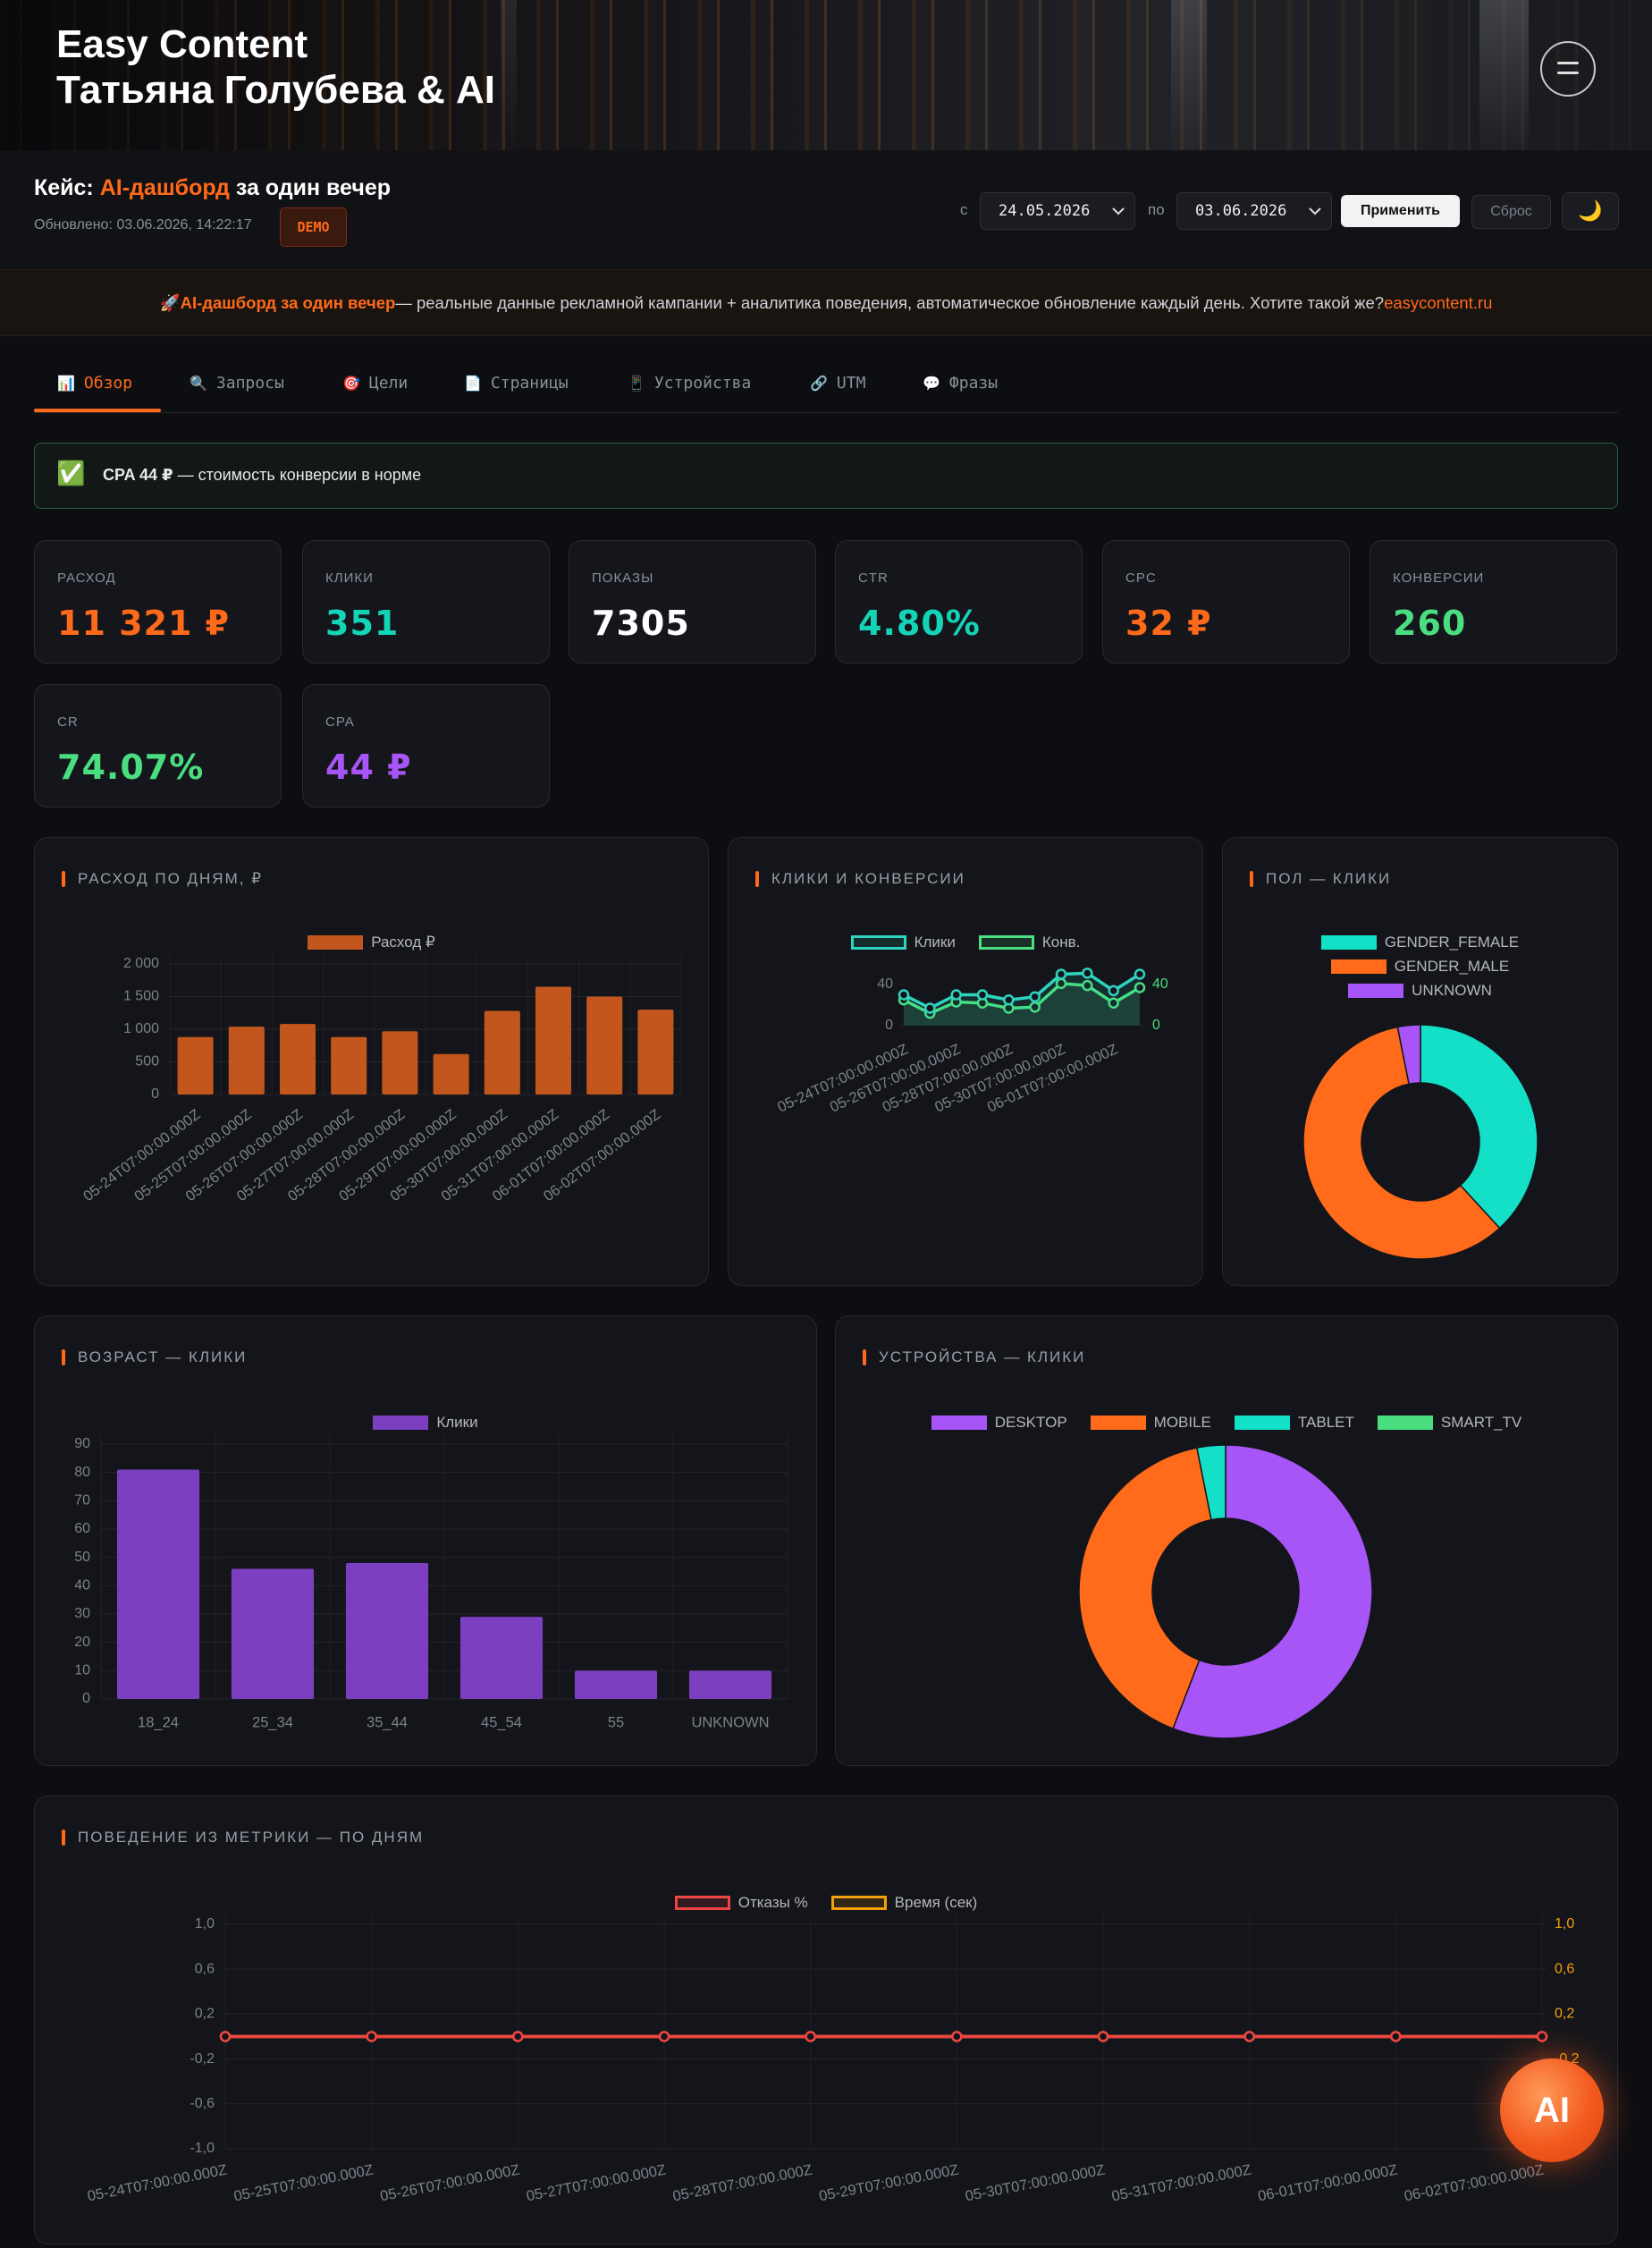  I want to click on y-tick-label: 70, so click(82, 1501).